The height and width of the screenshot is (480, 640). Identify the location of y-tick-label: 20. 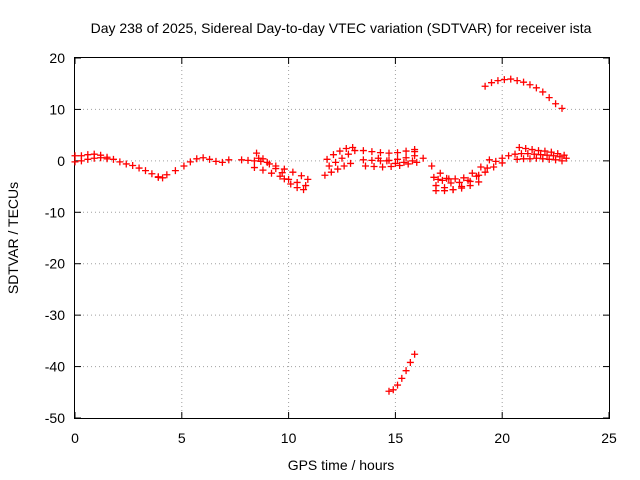
(57, 58).